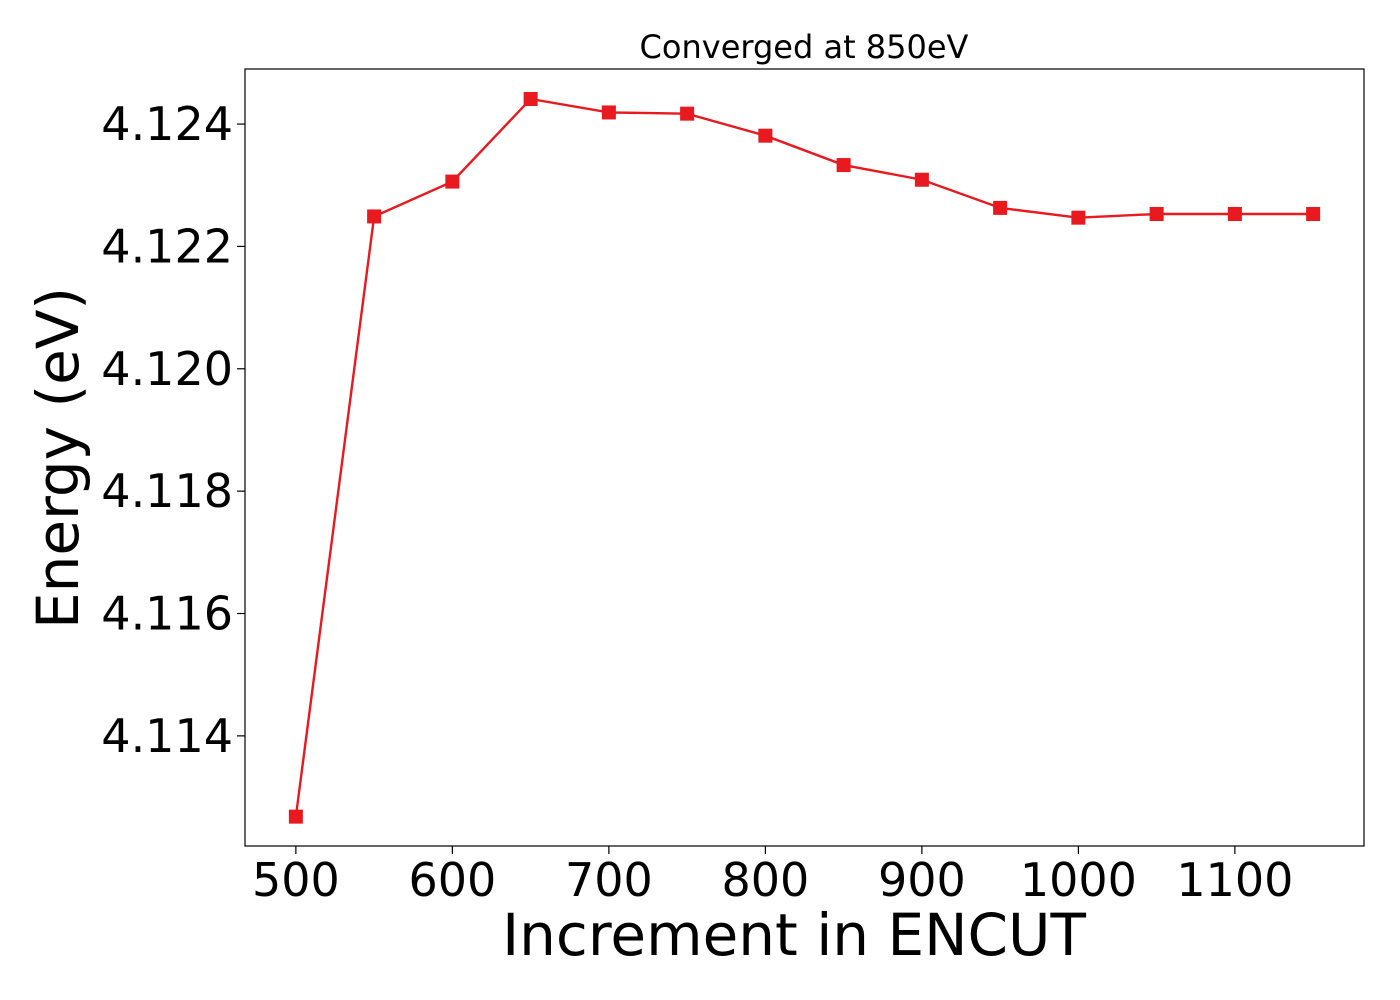 The height and width of the screenshot is (1000, 1400). What do you see at coordinates (452, 880) in the screenshot?
I see `x-tick-label: 600` at bounding box center [452, 880].